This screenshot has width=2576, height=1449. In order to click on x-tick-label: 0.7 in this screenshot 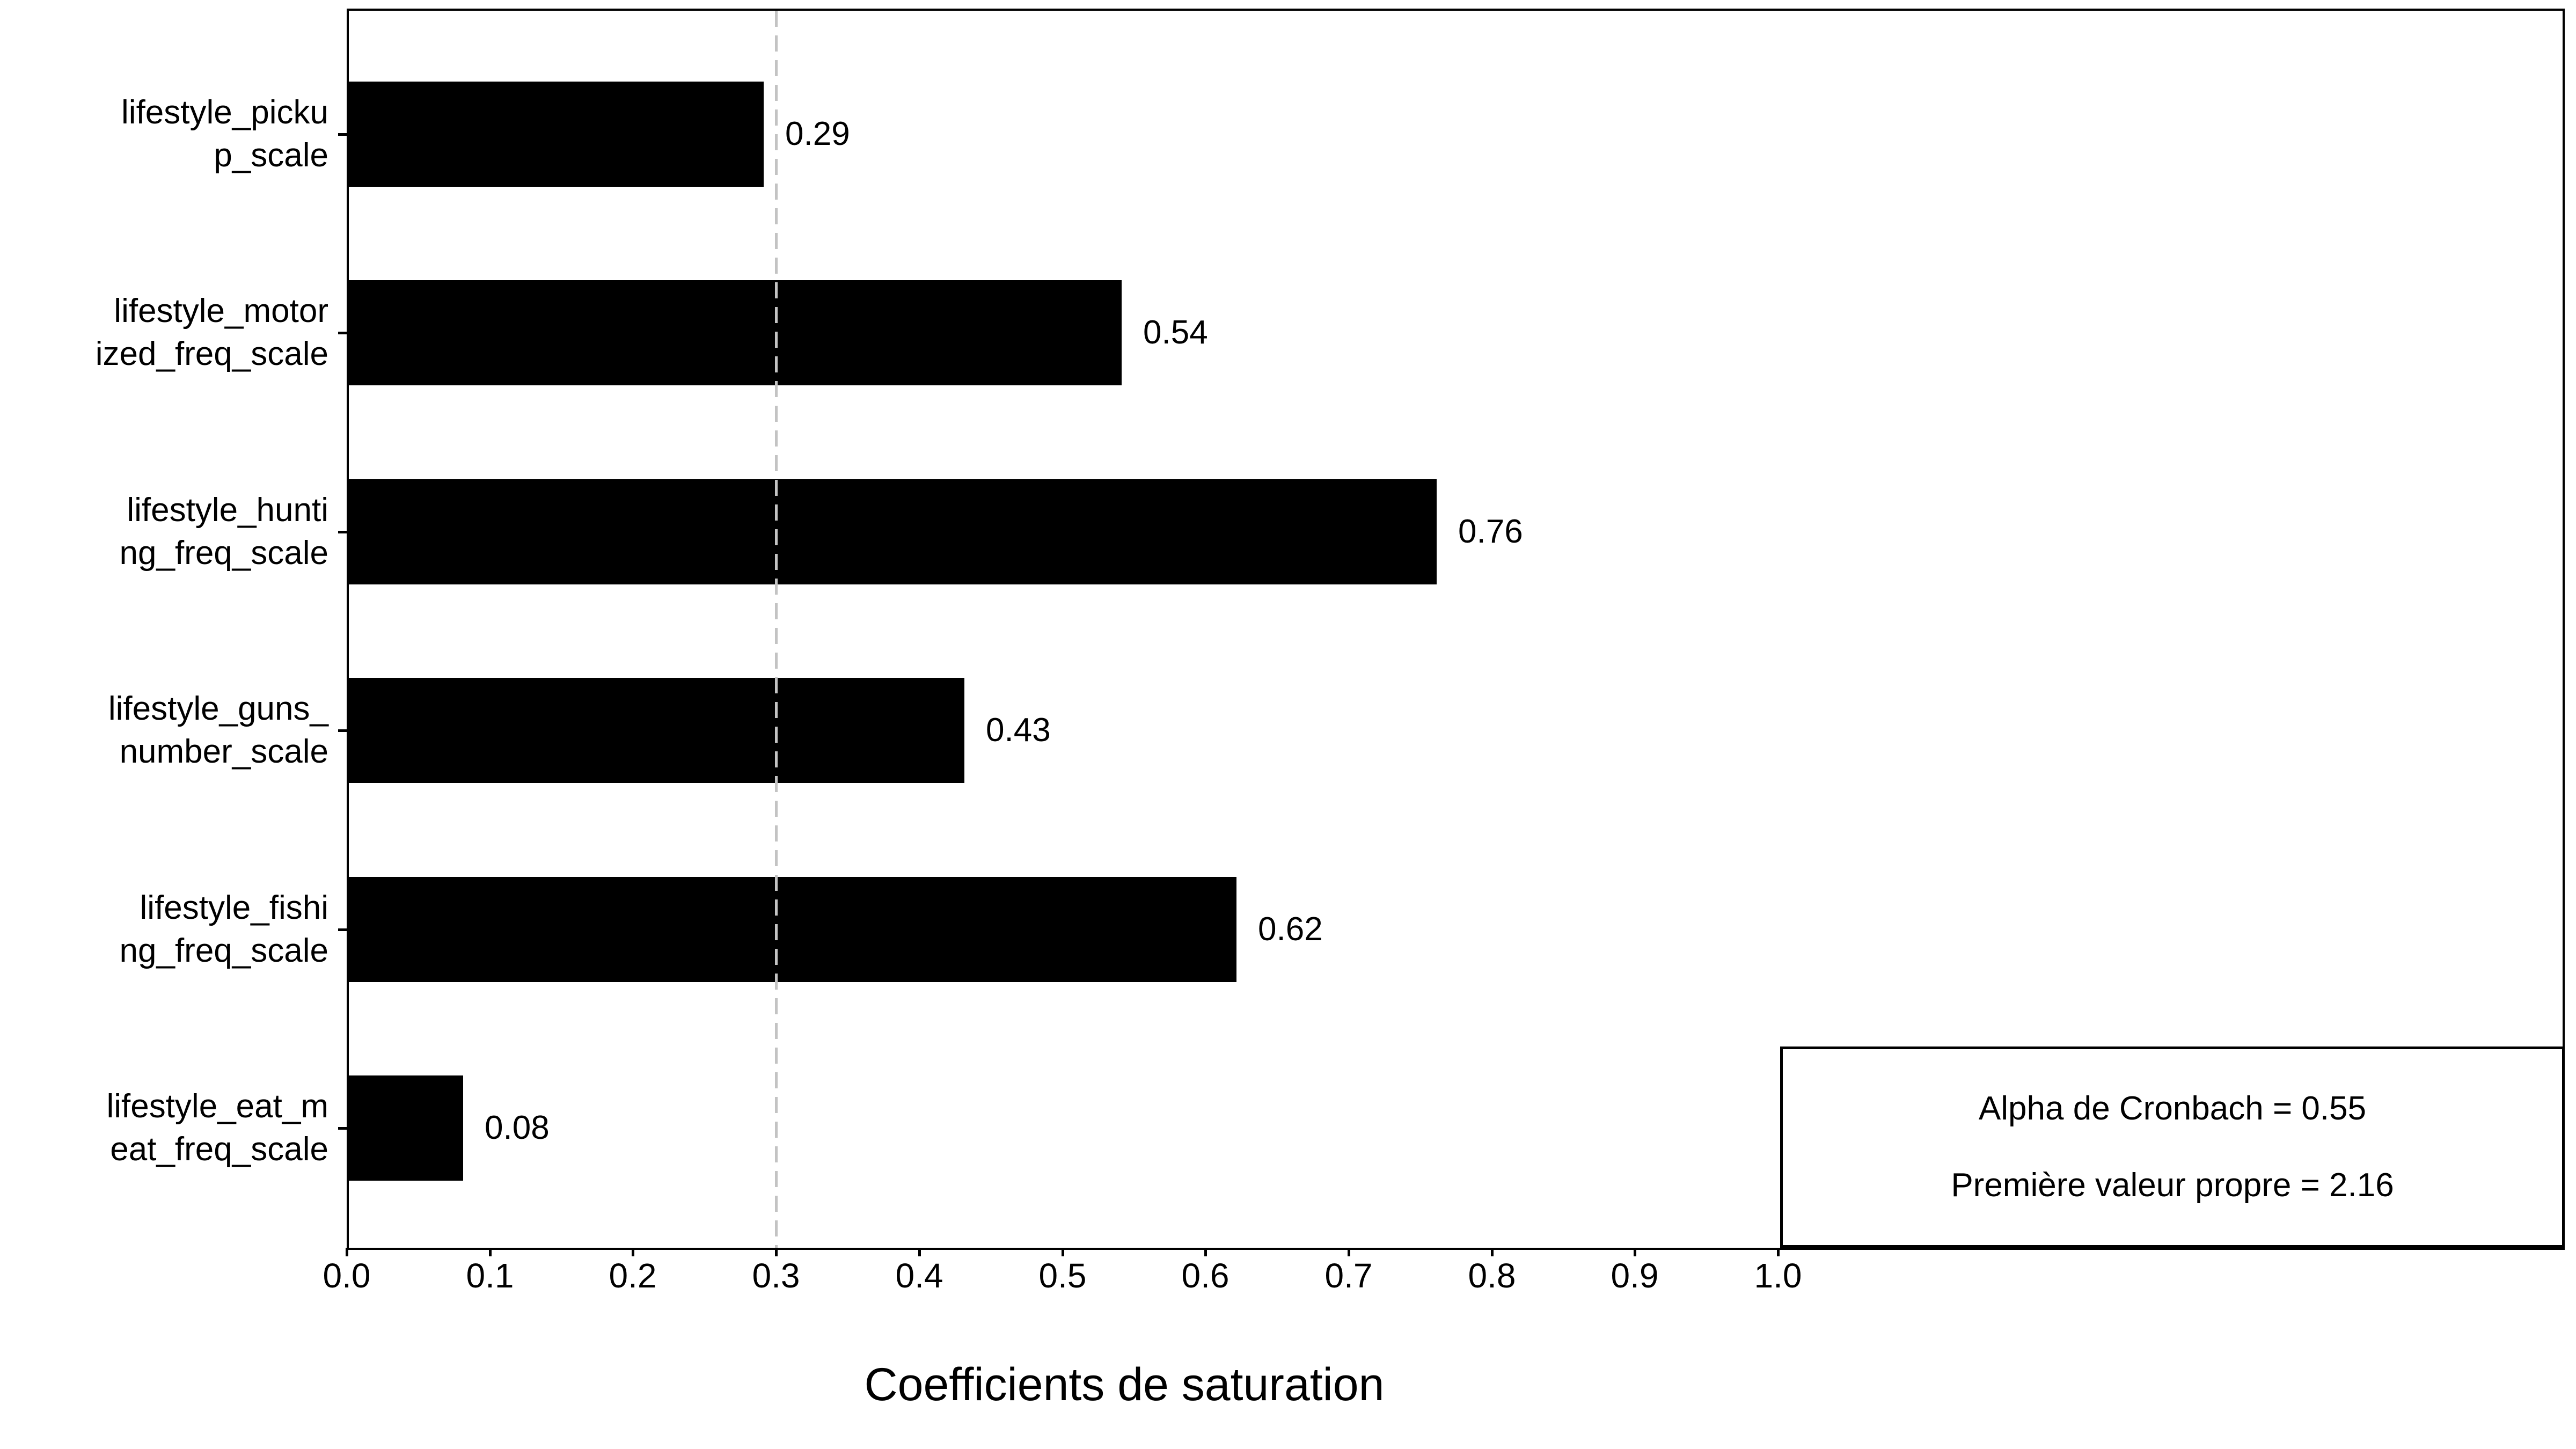, I will do `click(1348, 1275)`.